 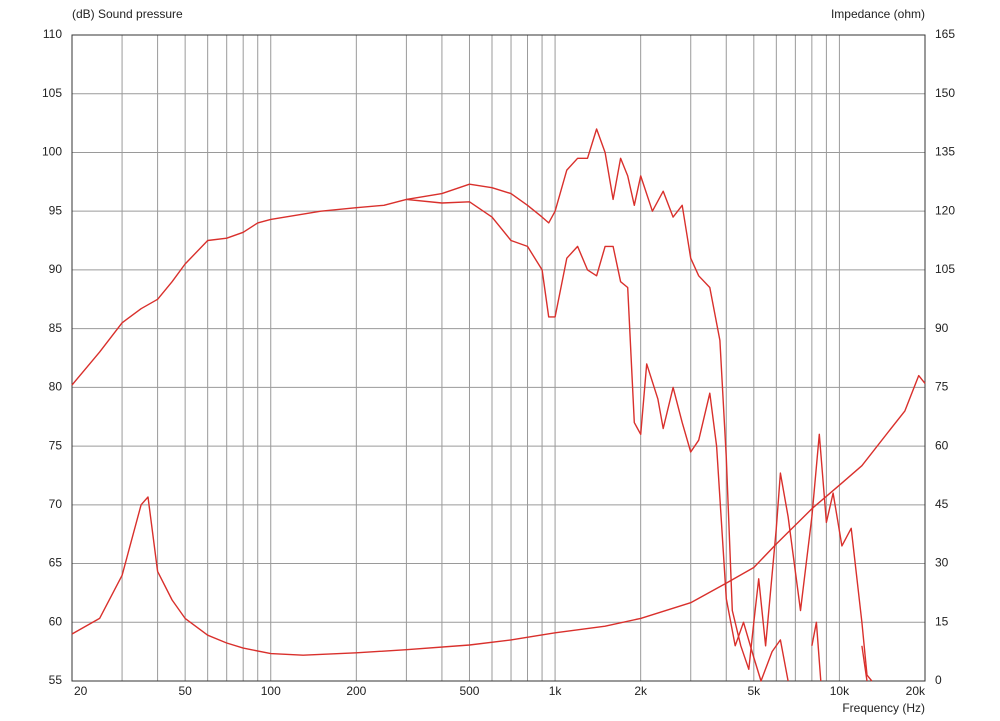 I want to click on x-tick-label: 500, so click(x=469, y=691).